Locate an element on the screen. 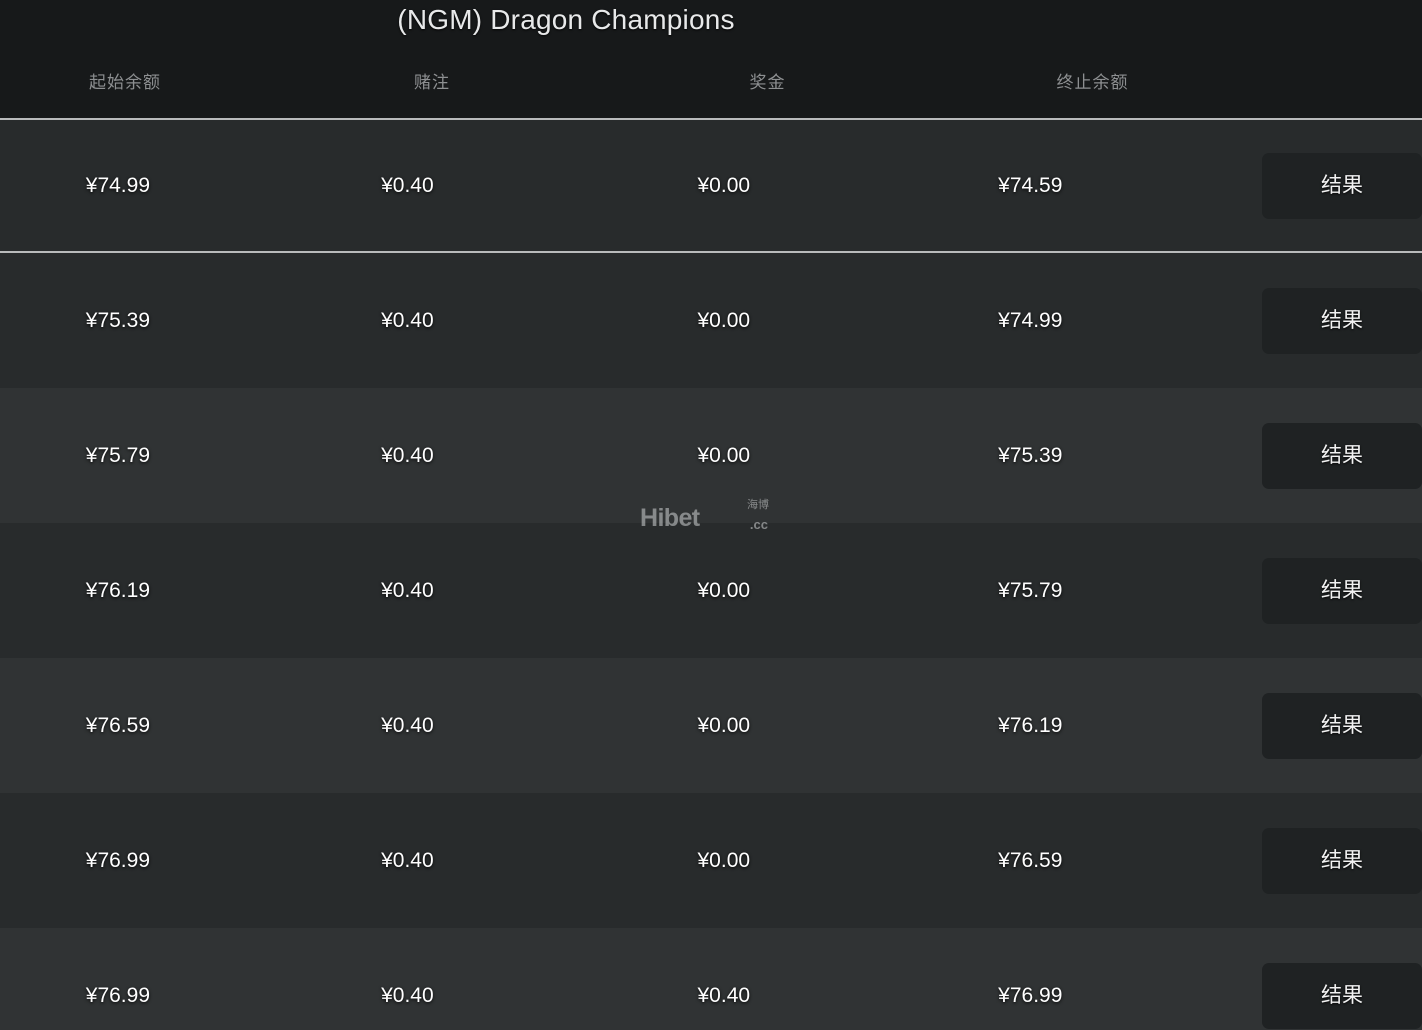 Image resolution: width=1422 pixels, height=1030 pixels. cell-ending-balance: ¥76.19 is located at coordinates (1030, 725).